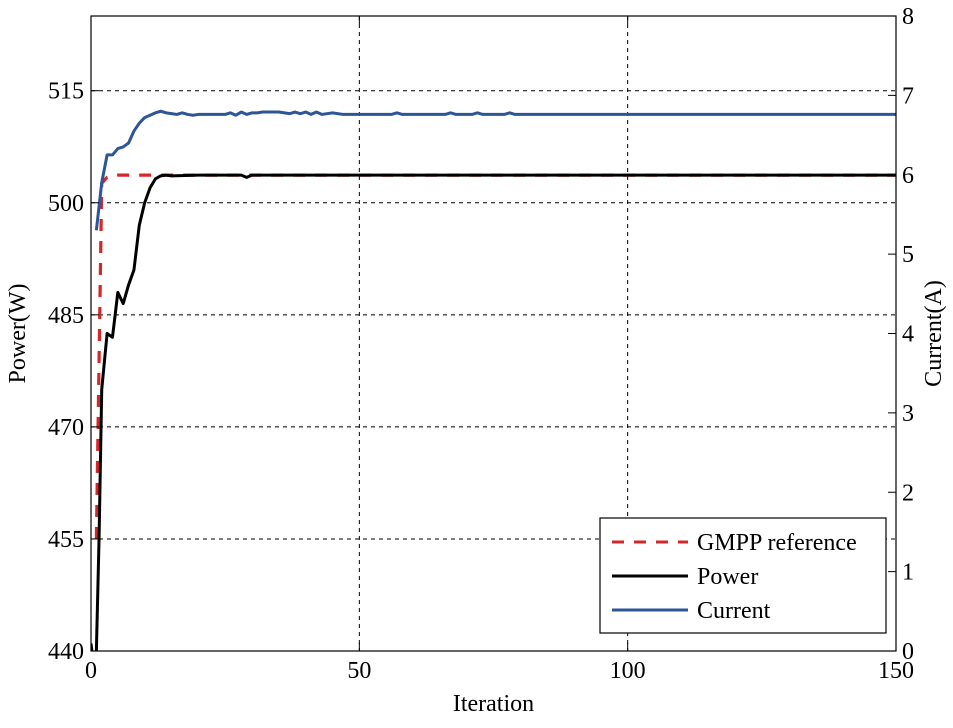 The width and height of the screenshot is (953, 728). Describe the element at coordinates (66, 540) in the screenshot. I see `y-tick-label: 455` at that location.